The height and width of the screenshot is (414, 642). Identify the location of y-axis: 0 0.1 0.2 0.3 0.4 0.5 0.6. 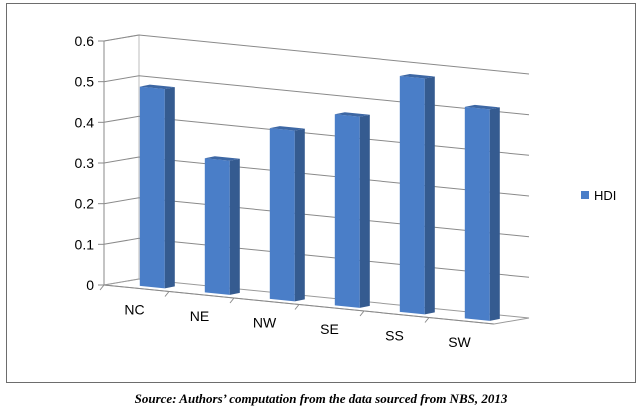
(90, 163).